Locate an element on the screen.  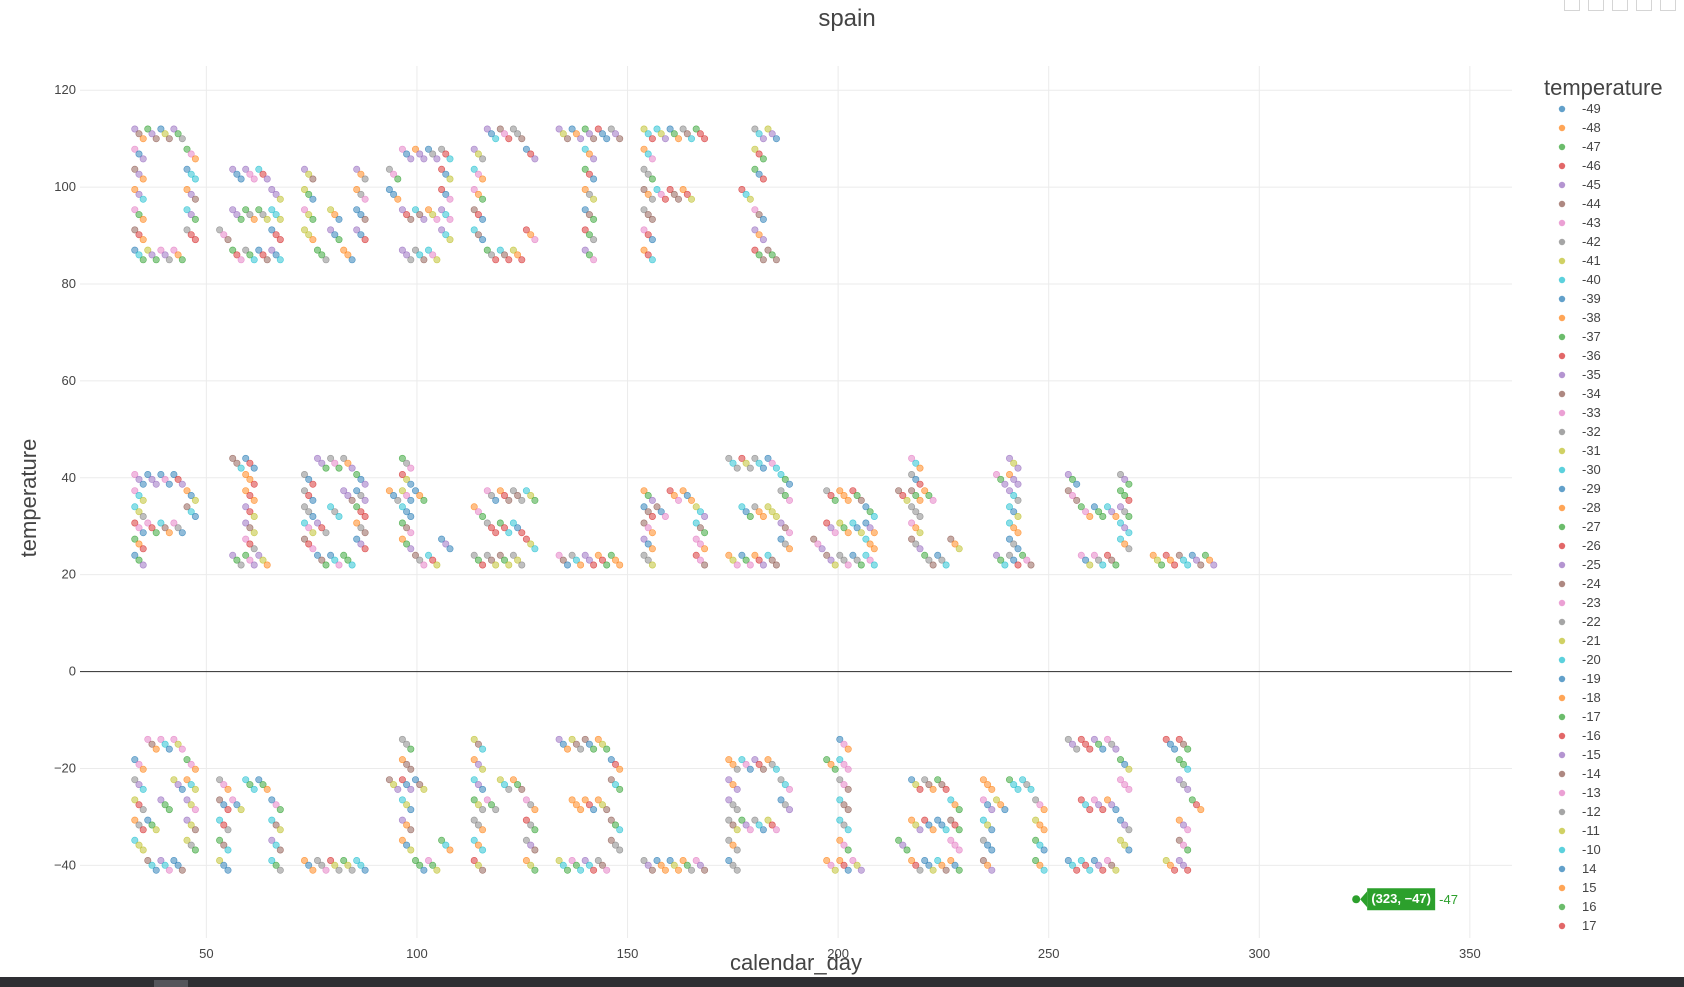
legend-item-label: 14 is located at coordinates (1589, 868).